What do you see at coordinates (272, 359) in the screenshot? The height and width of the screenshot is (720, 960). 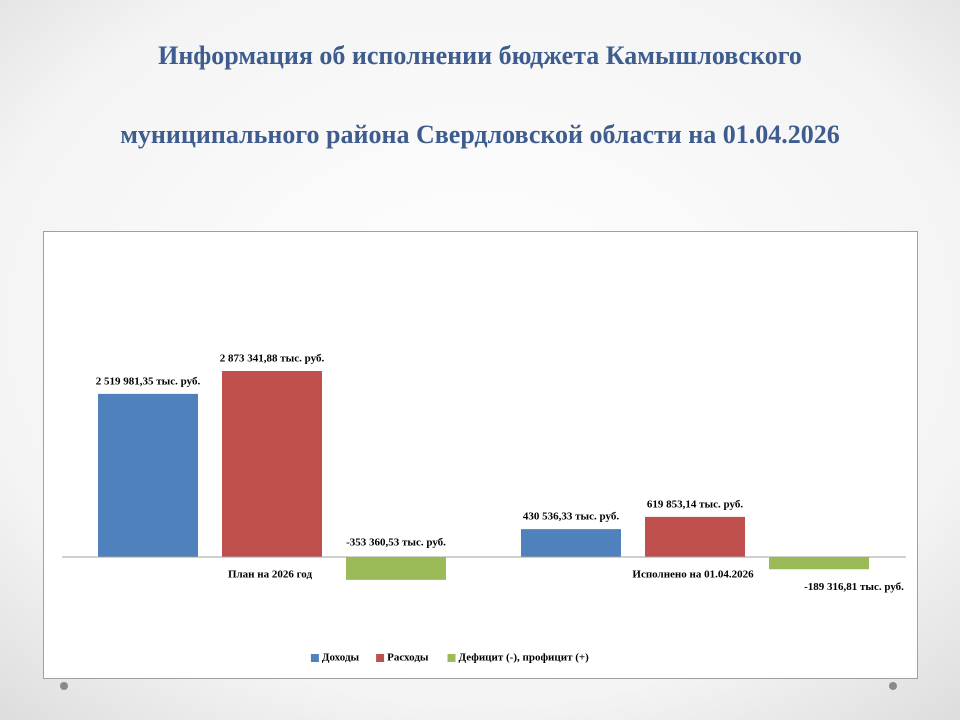 I see `value-label: 2 873 341,88 тыс. руб.` at bounding box center [272, 359].